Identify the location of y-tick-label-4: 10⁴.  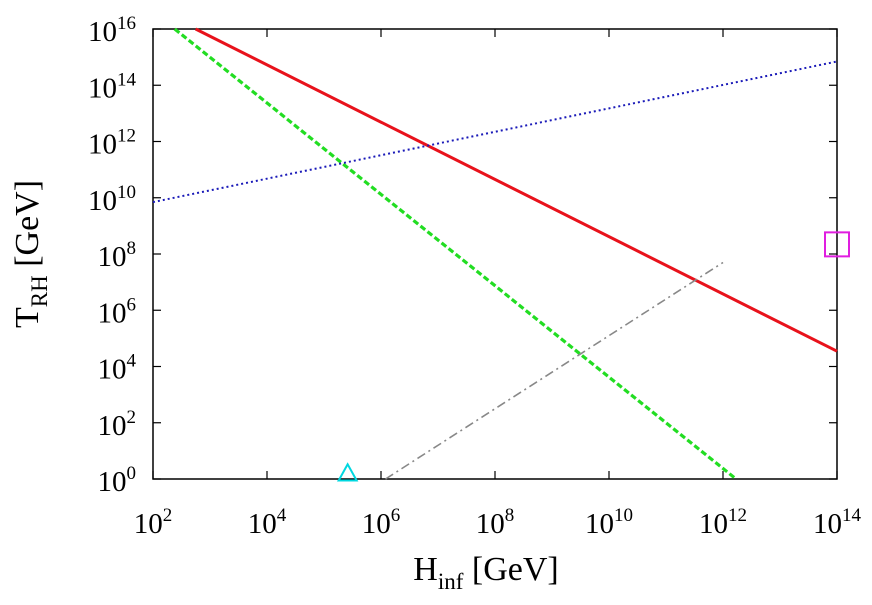
(117, 368).